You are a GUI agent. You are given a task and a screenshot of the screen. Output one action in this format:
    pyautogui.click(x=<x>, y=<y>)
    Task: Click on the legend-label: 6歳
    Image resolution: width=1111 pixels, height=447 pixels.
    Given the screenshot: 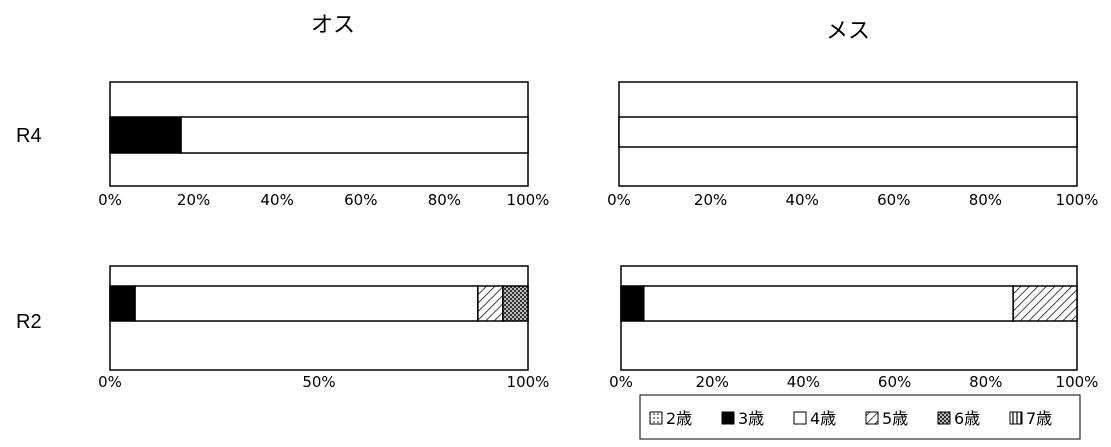 What is the action you would take?
    pyautogui.click(x=967, y=418)
    